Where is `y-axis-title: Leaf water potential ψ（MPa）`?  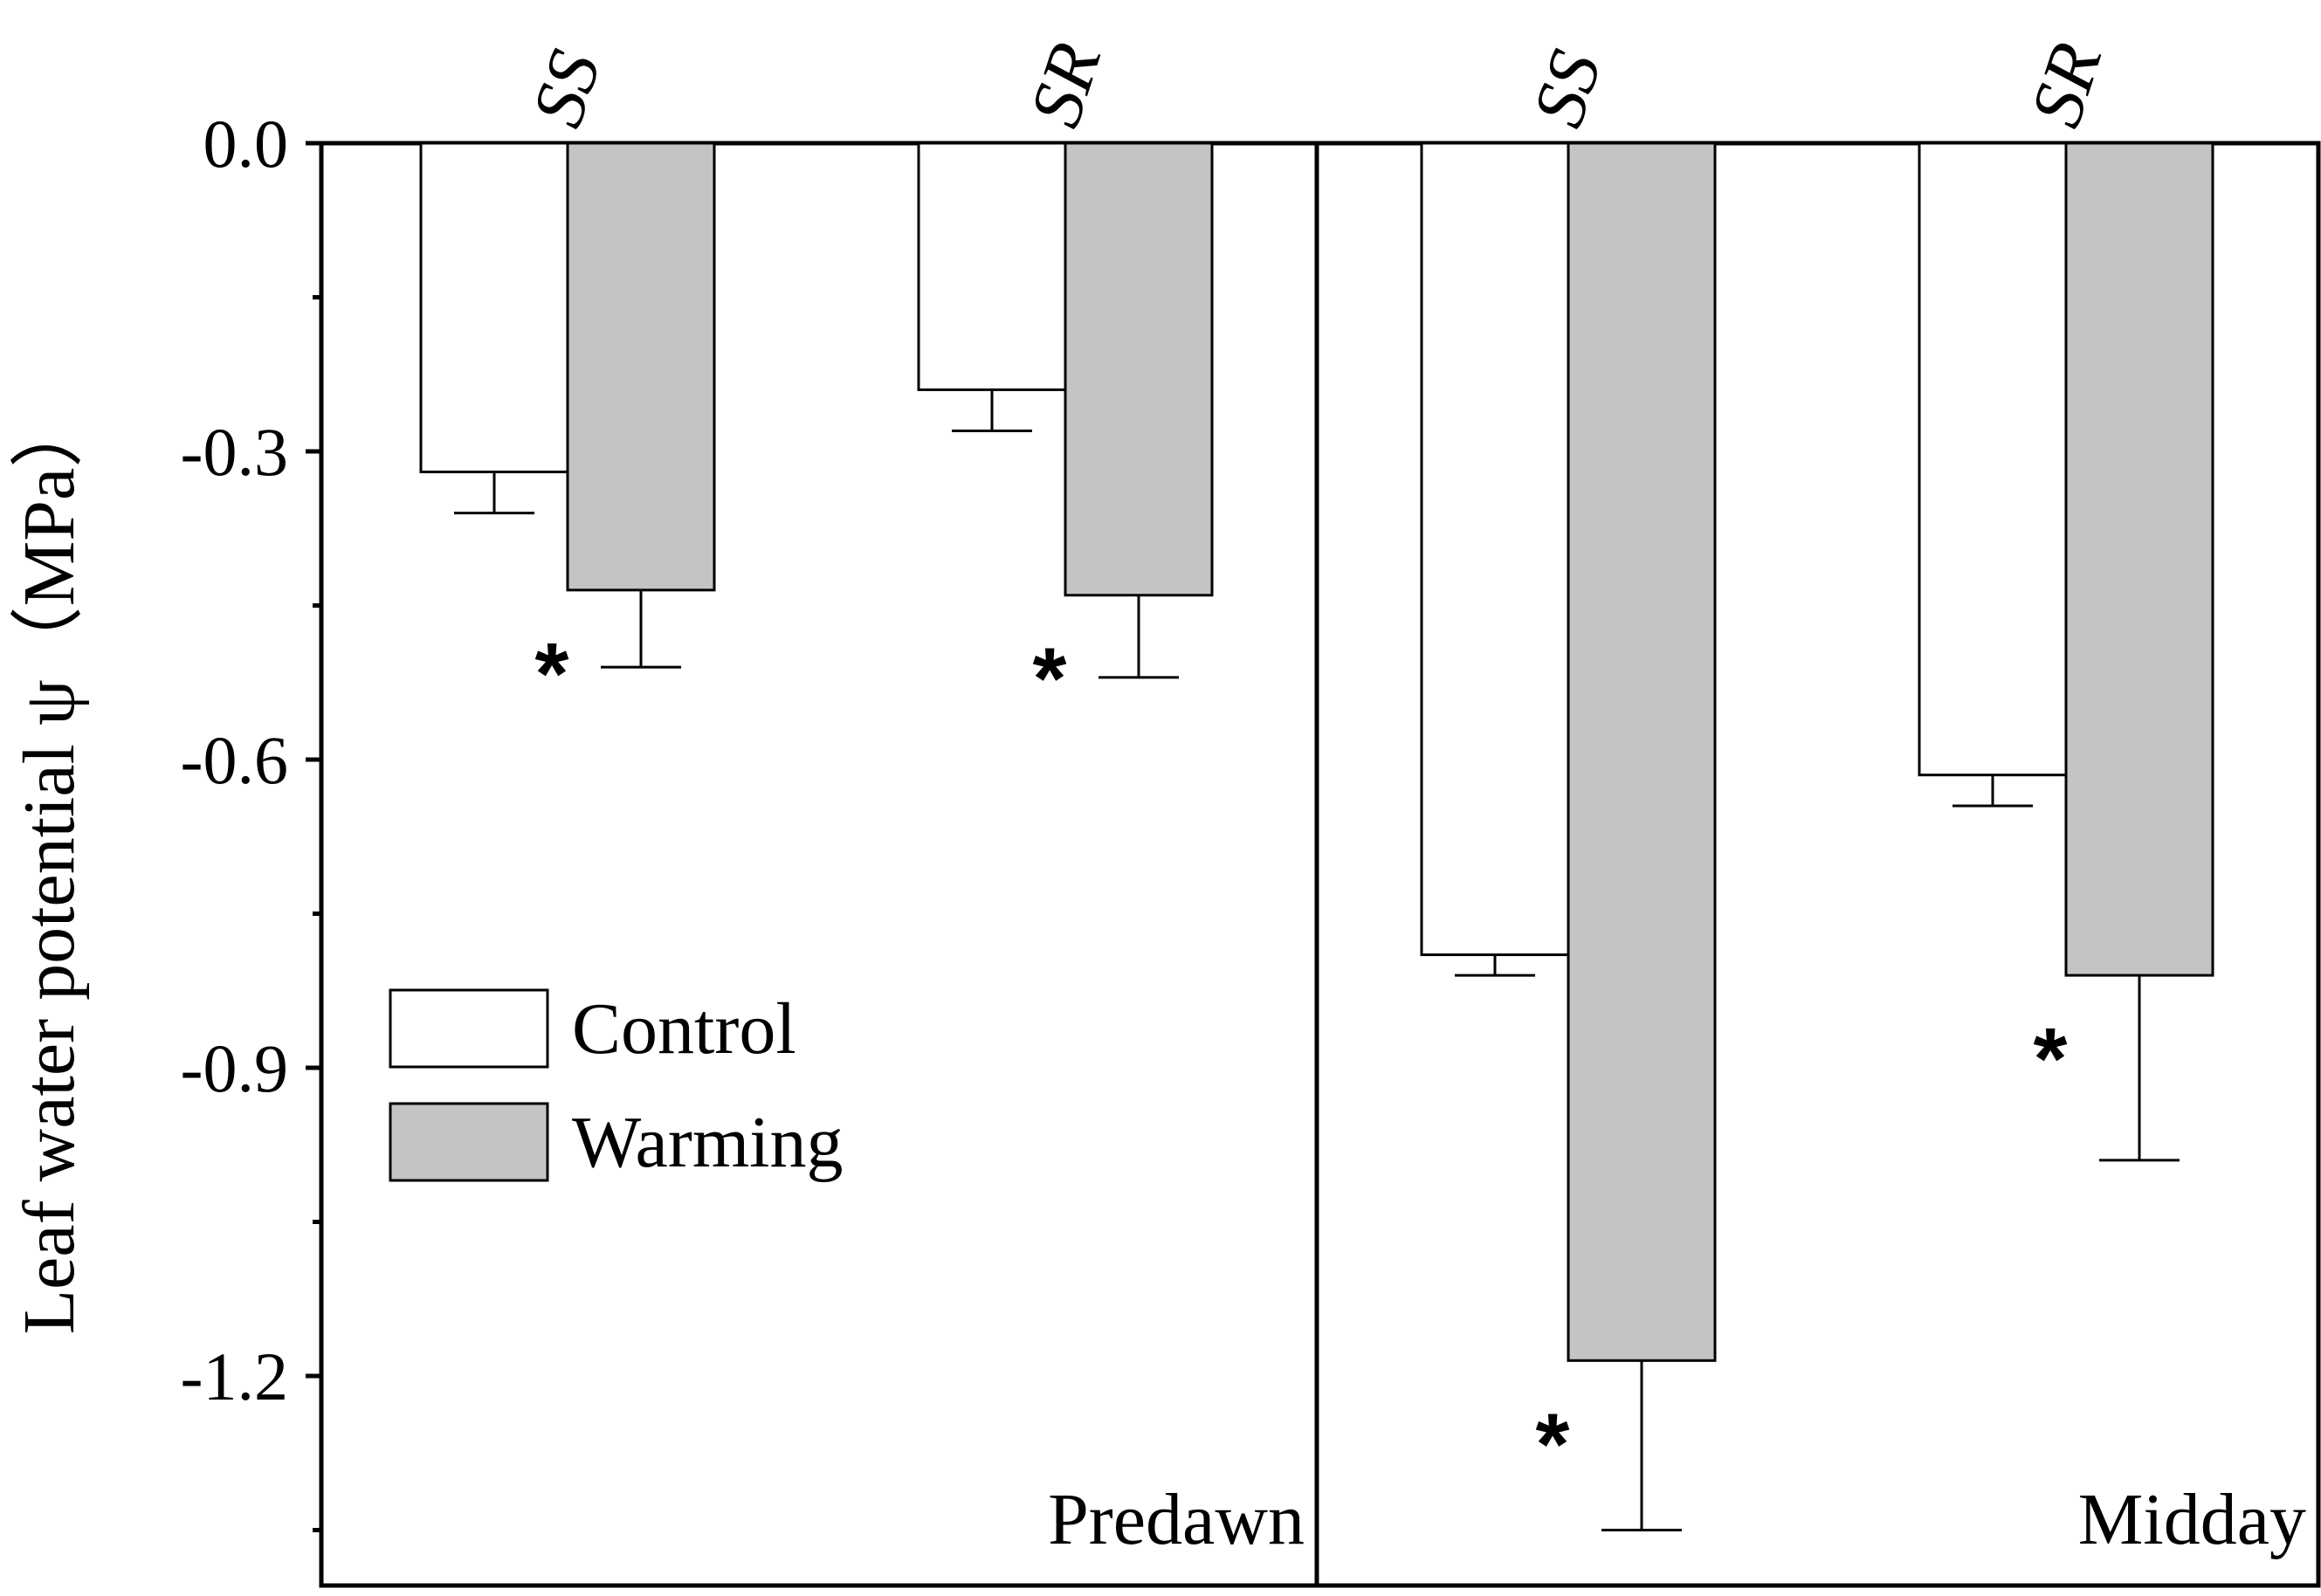
y-axis-title: Leaf water potential ψ（MPa） is located at coordinates (50, 865).